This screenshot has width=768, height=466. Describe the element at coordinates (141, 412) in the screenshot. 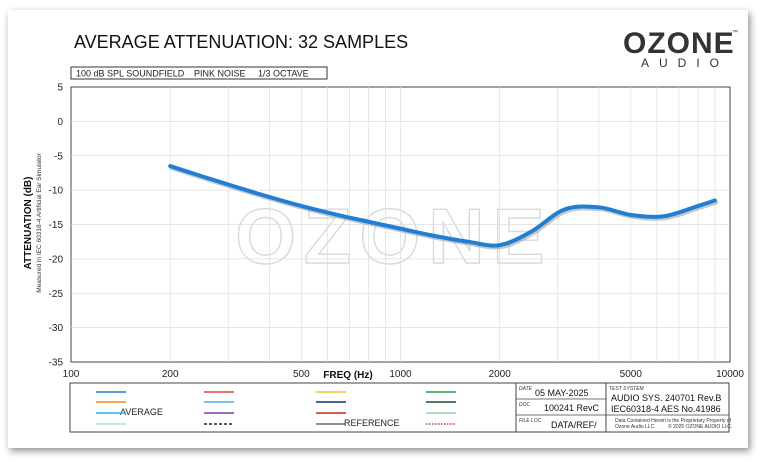

I see `legend-average-label: AVERAGE` at that location.